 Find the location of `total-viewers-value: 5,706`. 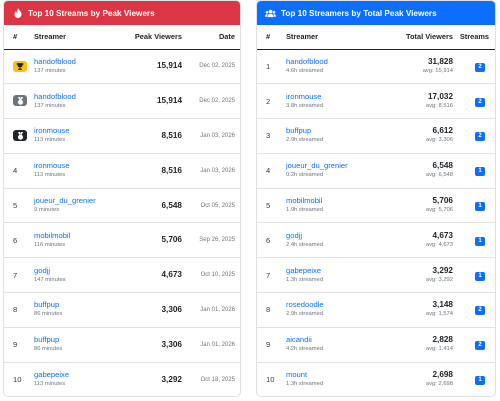

total-viewers-value: 5,706 is located at coordinates (443, 201).